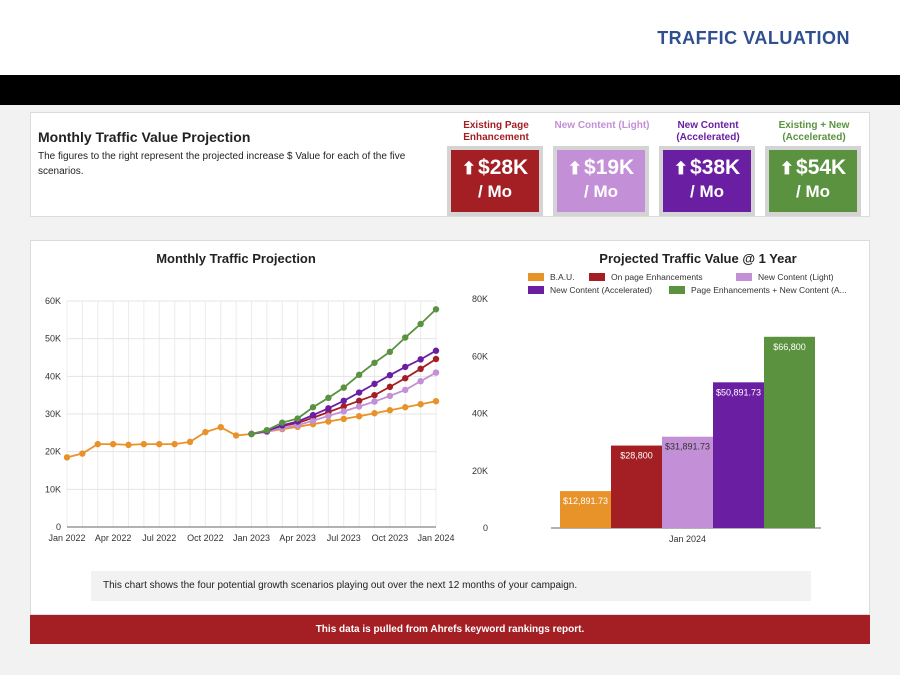  I want to click on x-tick-label: Oct 2022, so click(205, 538).